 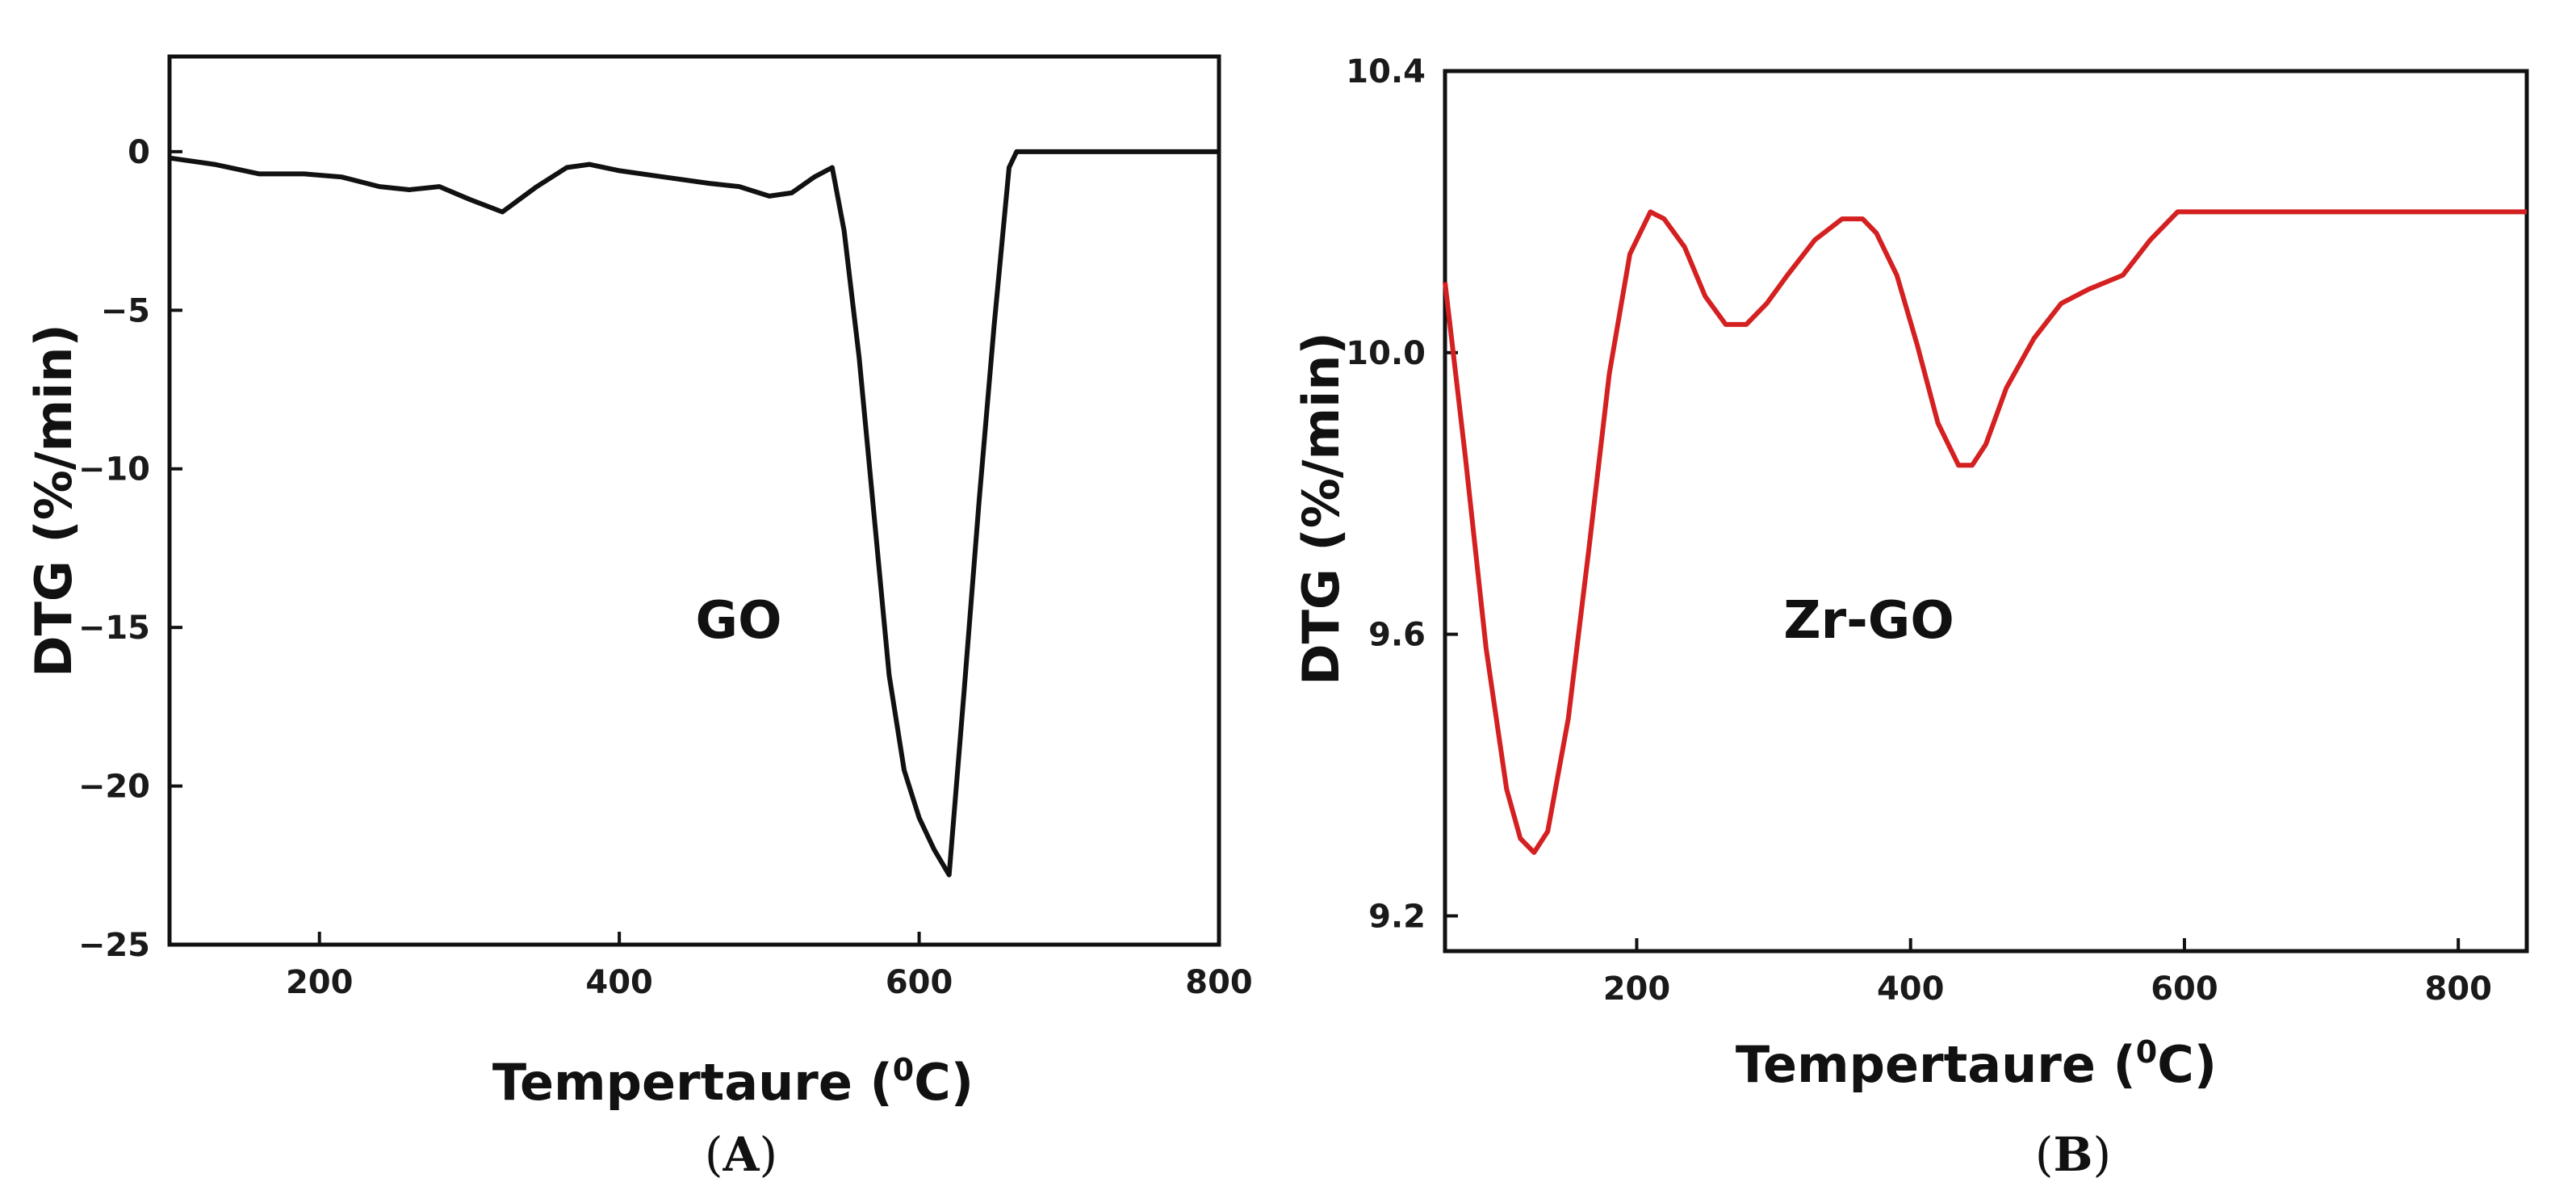 What do you see at coordinates (1397, 635) in the screenshot?
I see `panel-b-y-tick-label-1: 9.6` at bounding box center [1397, 635].